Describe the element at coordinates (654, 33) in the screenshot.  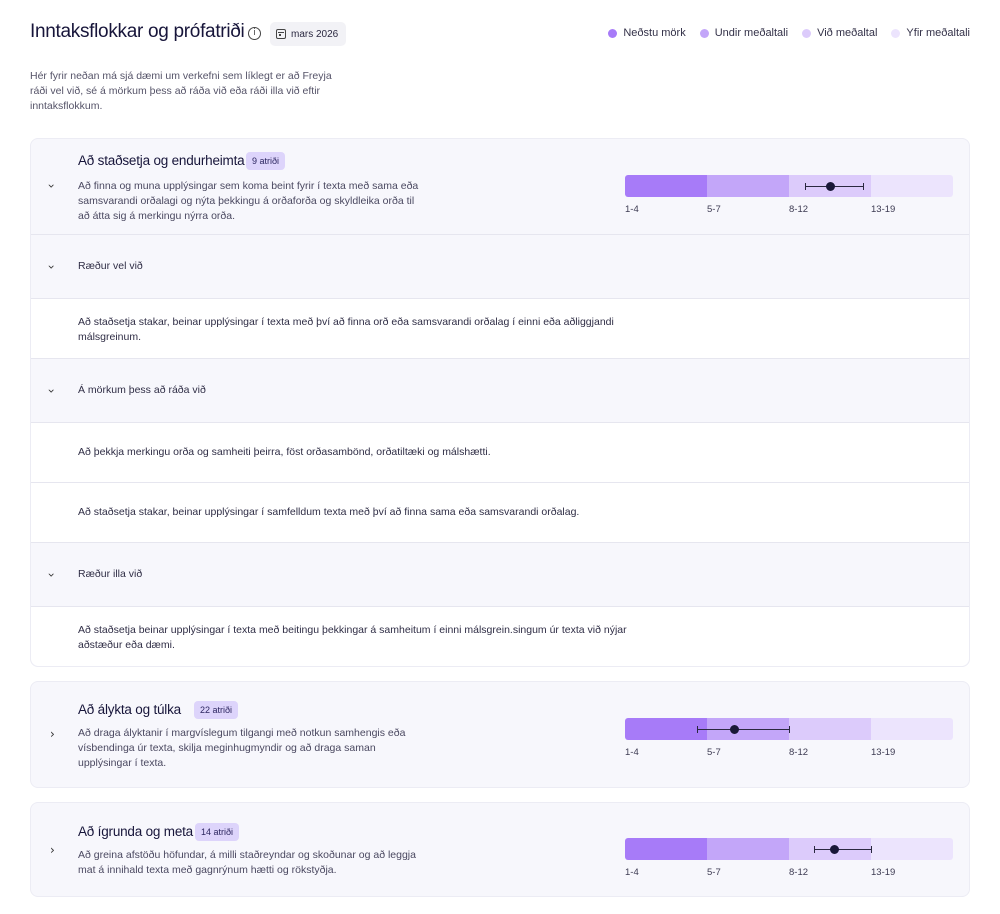
I see `legend-label: Neðstu mörk` at that location.